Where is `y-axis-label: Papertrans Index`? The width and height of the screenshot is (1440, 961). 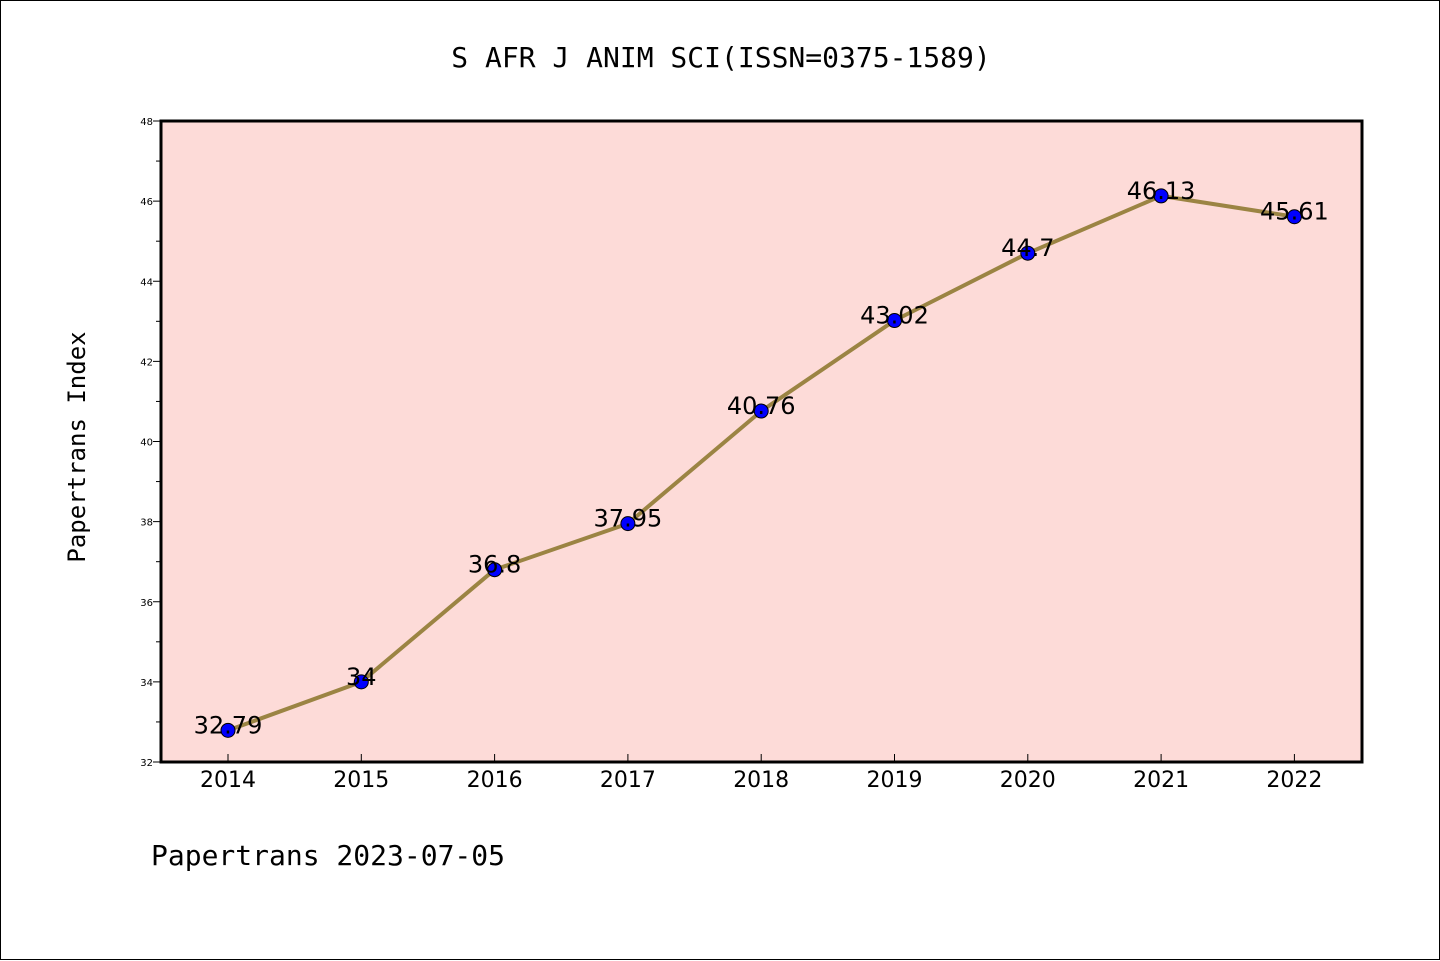
y-axis-label: Papertrans Index is located at coordinates (77, 446).